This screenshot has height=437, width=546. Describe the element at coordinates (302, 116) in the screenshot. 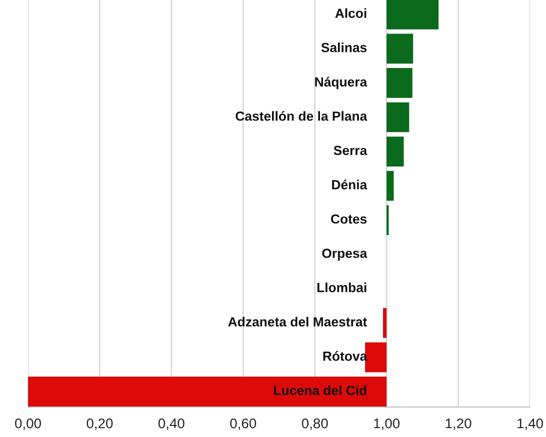

I see `y-tick-label: Castellón de la Plana` at that location.